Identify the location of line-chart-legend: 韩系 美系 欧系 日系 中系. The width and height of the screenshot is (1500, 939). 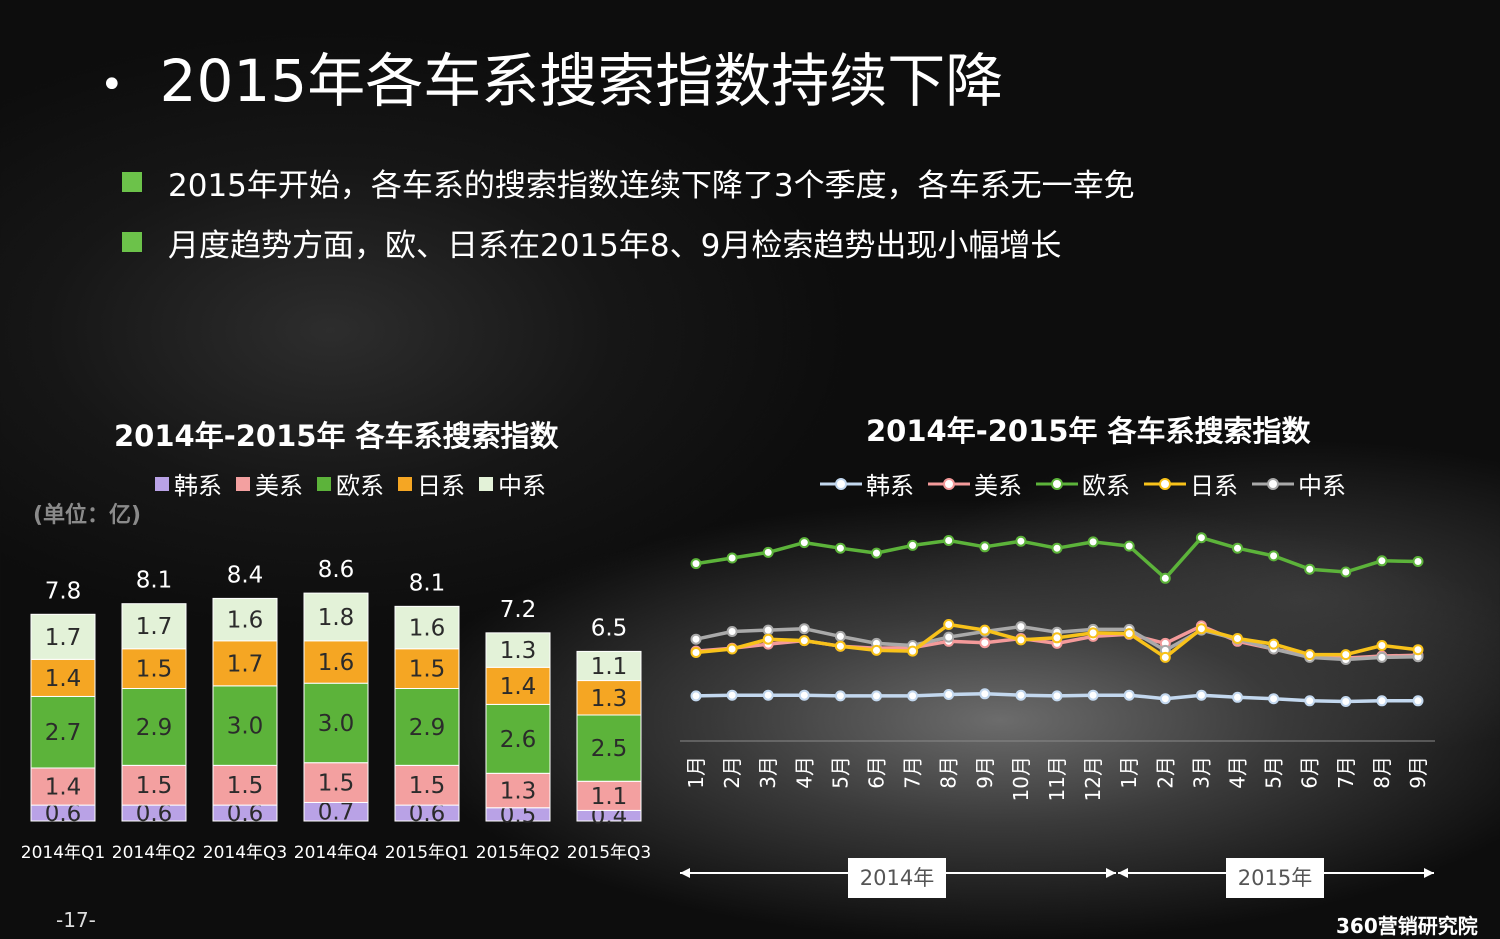
(1090, 483).